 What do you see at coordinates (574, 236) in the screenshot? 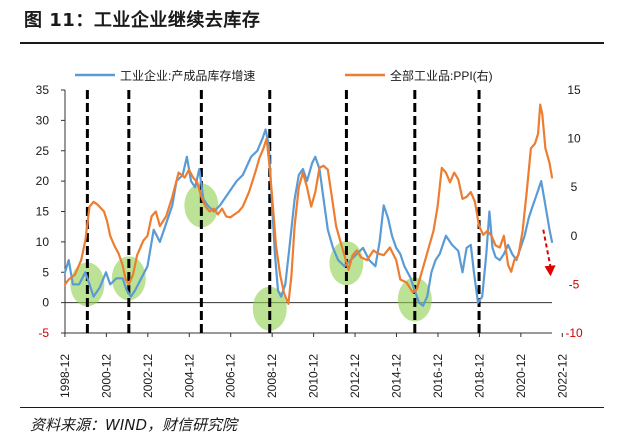
I see `right-tick-label: 0` at bounding box center [574, 236].